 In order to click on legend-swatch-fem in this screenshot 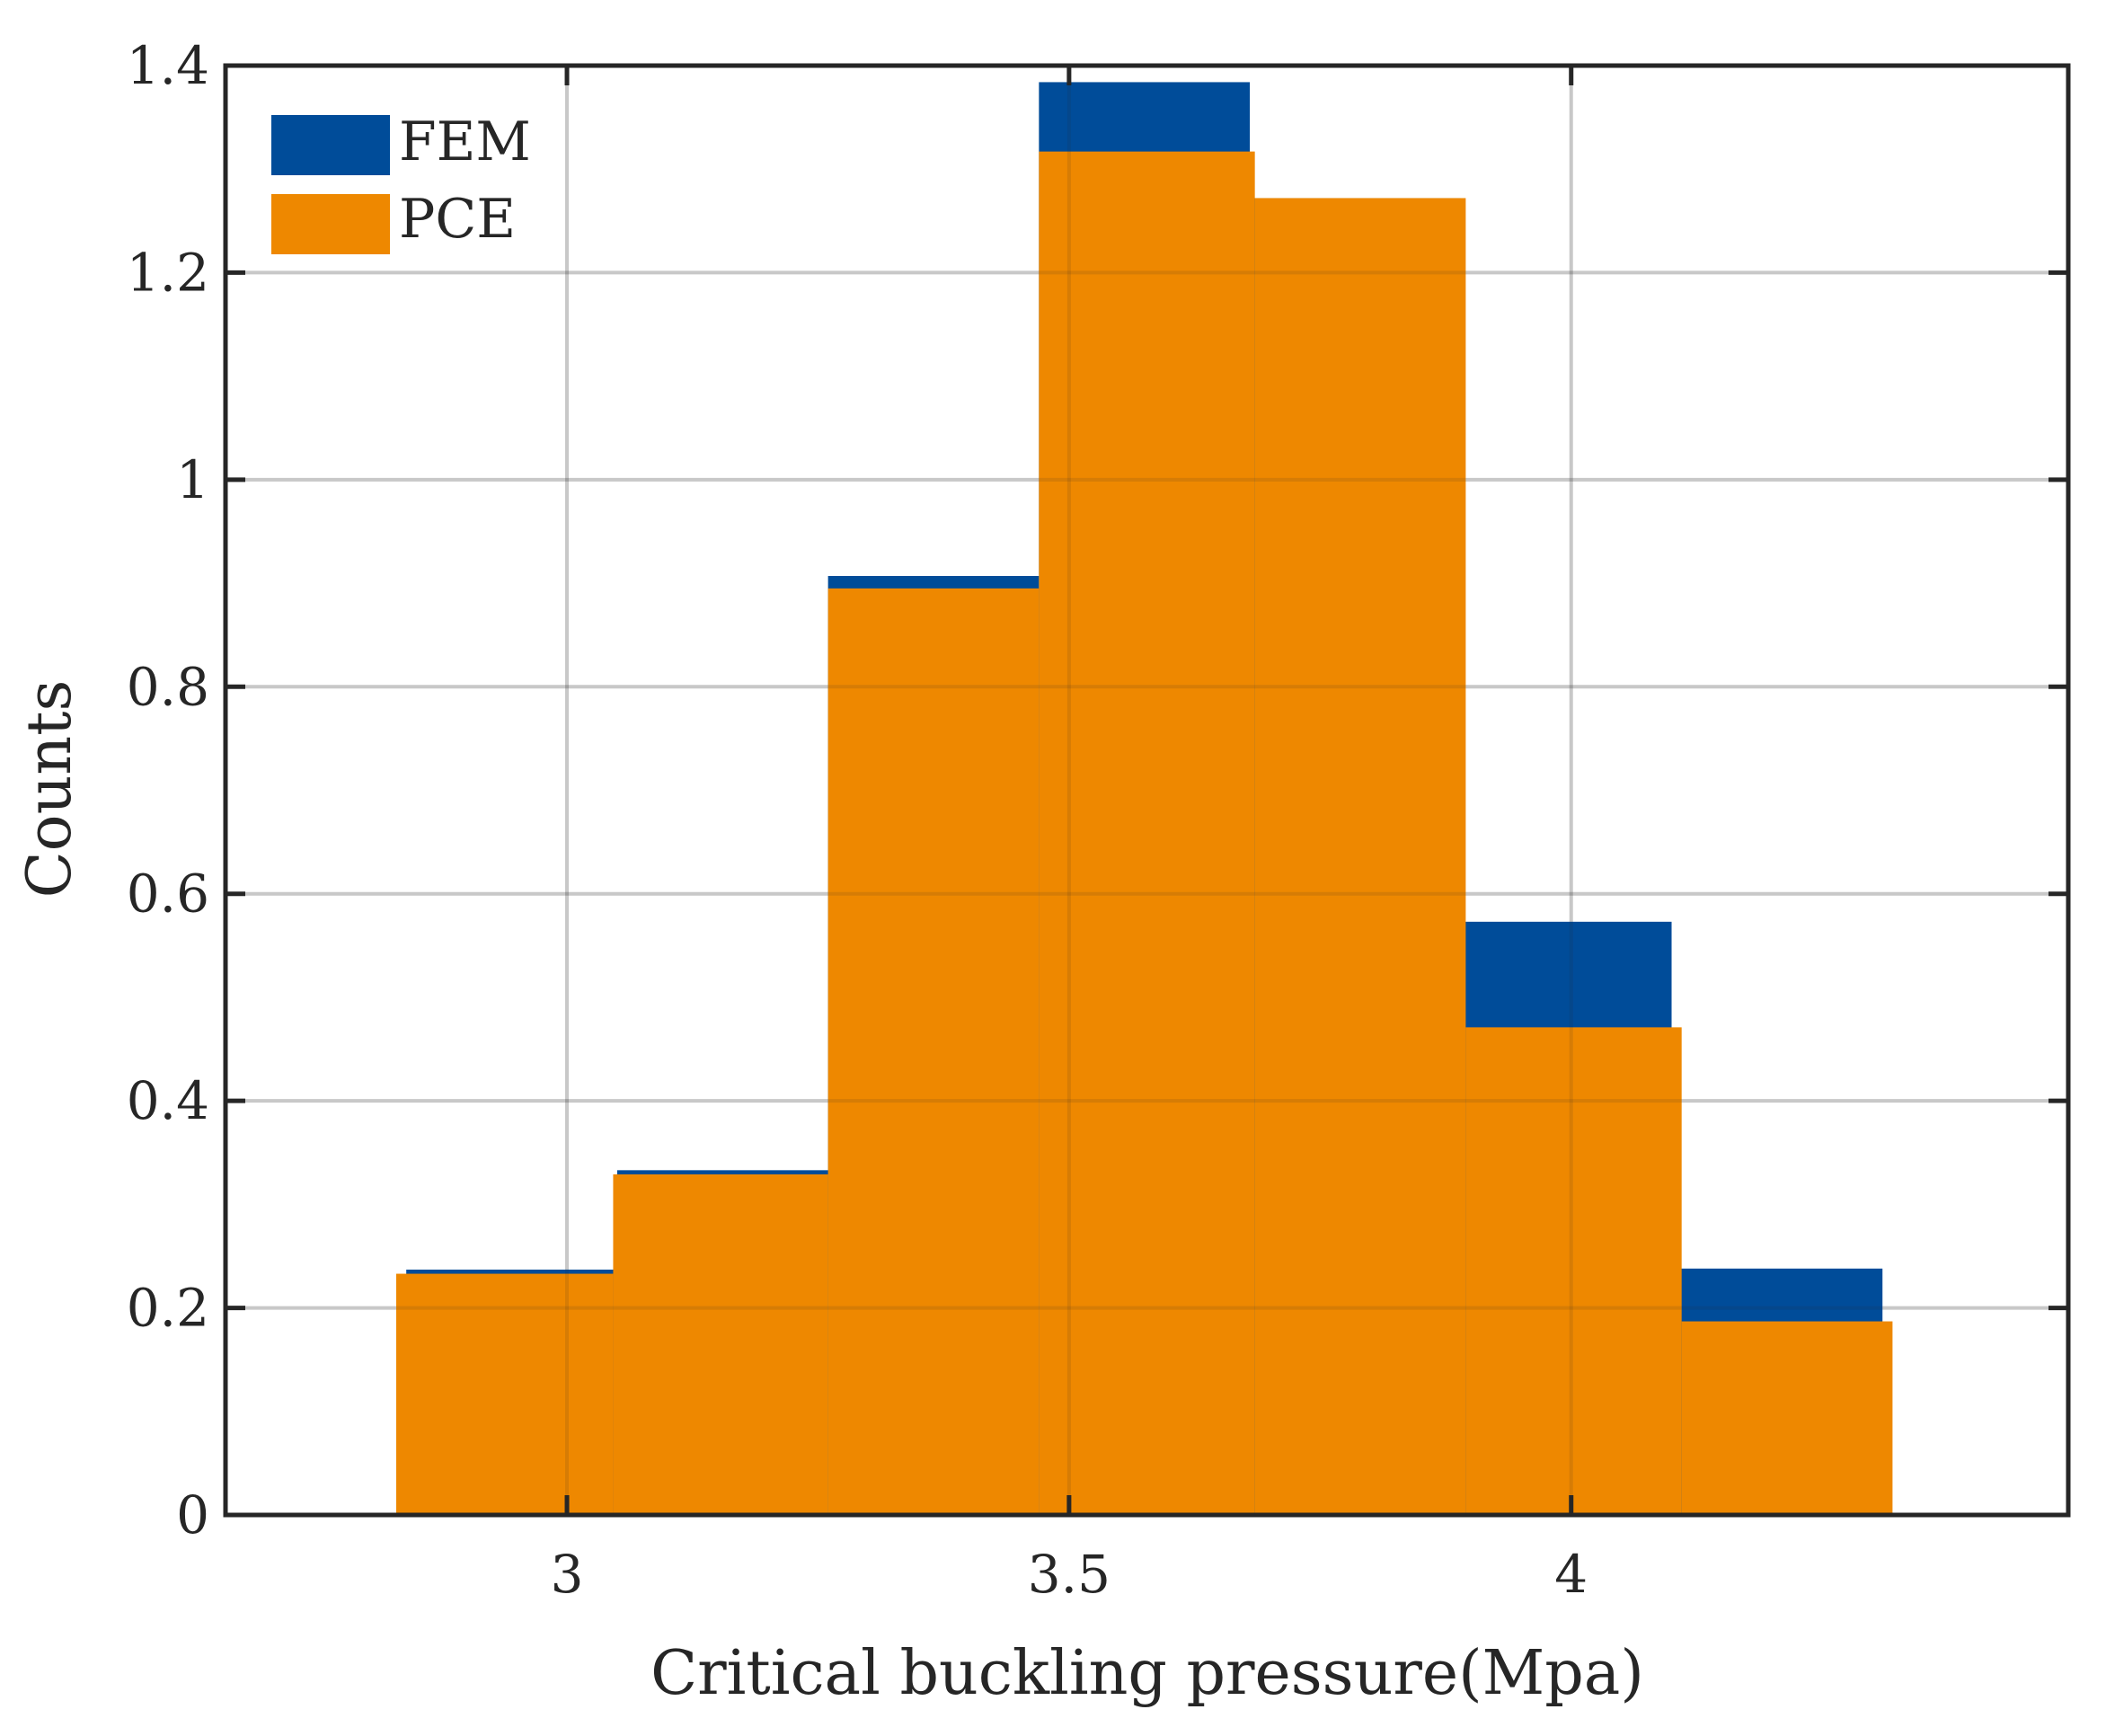, I will do `click(331, 145)`.